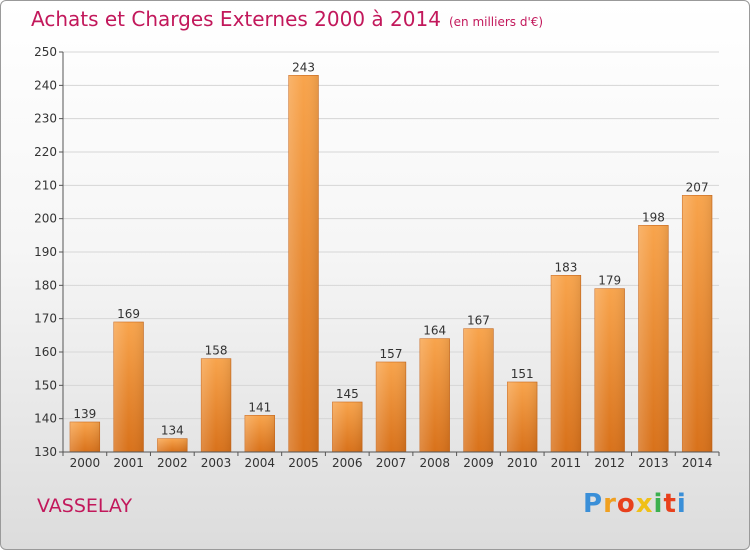 Image resolution: width=750 pixels, height=550 pixels. What do you see at coordinates (593, 504) in the screenshot?
I see `logo-letter: P` at bounding box center [593, 504].